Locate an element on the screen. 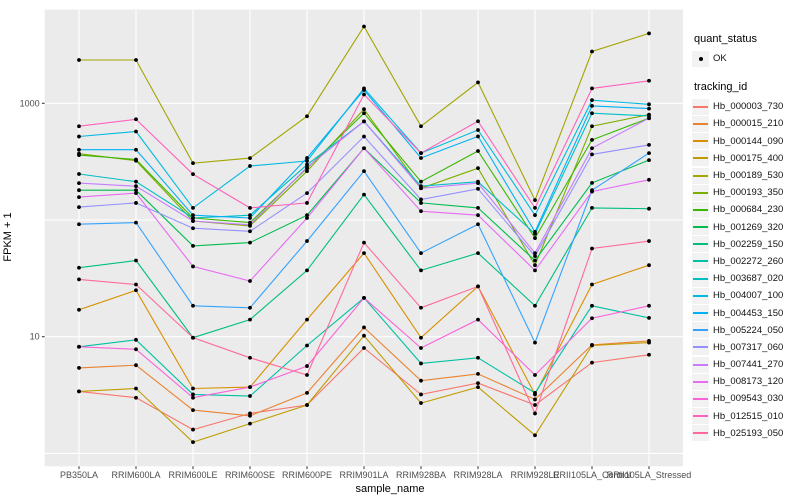  legend-item-Hb_004453_150: Hb_004453_150 is located at coordinates (745, 313).